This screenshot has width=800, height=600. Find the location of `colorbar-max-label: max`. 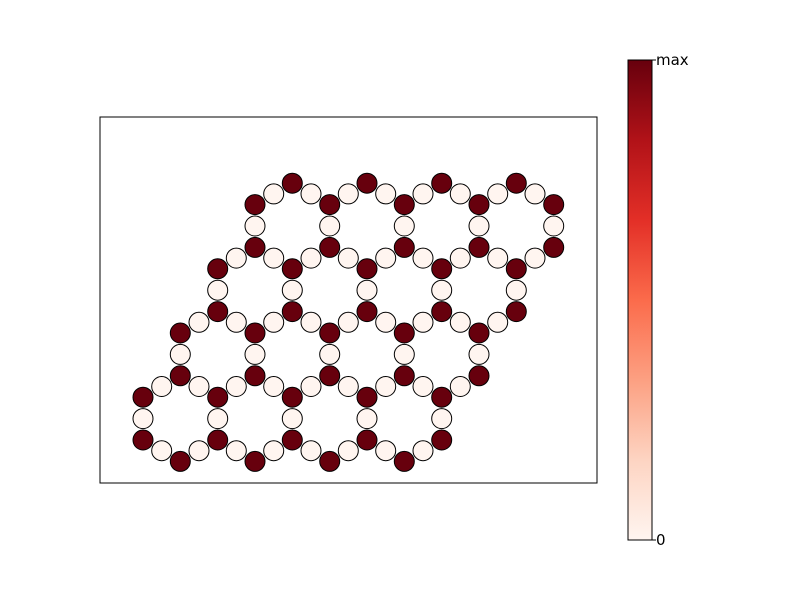

colorbar-max-label: max is located at coordinates (672, 60).